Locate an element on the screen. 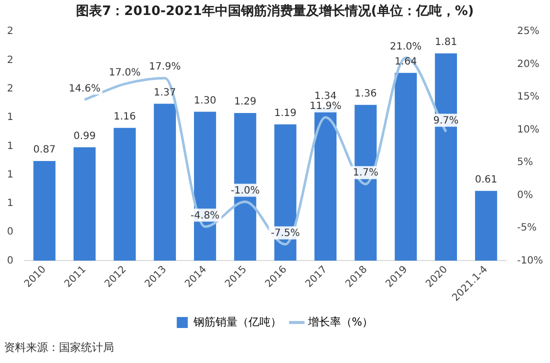 The image size is (550, 363). y2-tick-label: 25% is located at coordinates (528, 32).